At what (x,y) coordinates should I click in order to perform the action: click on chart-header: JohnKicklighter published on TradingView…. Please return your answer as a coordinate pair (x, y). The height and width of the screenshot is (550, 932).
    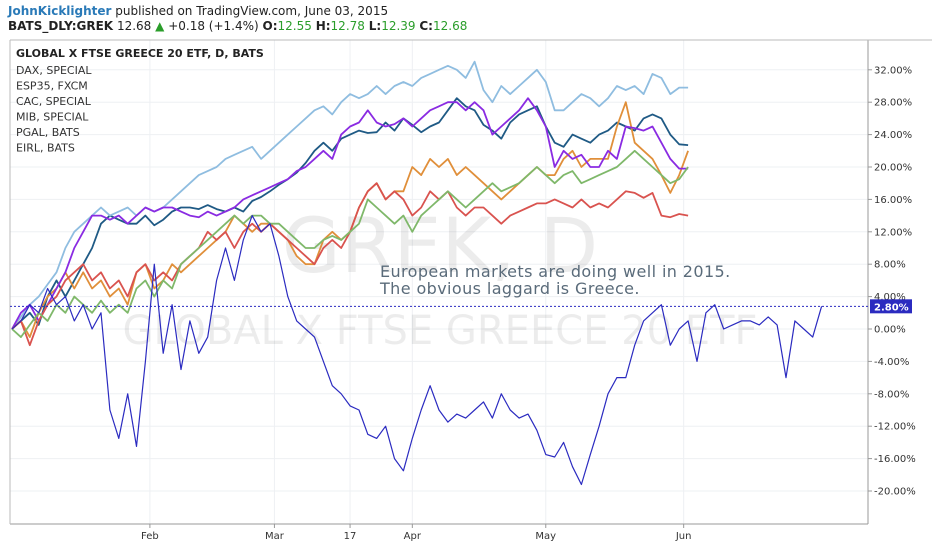
    Looking at the image, I should click on (466, 18).